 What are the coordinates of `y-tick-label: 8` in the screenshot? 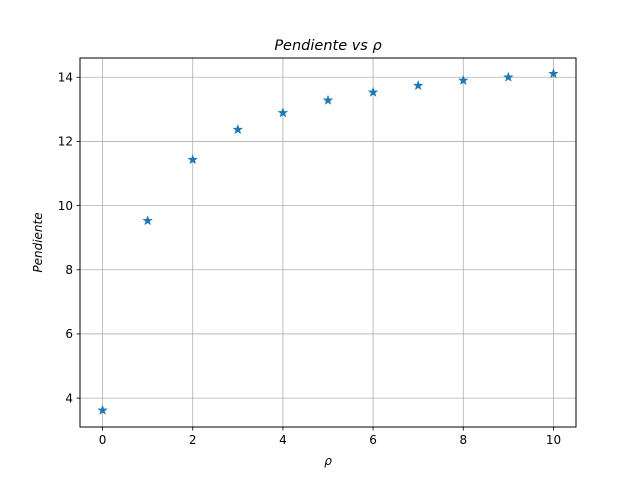 It's located at (69, 270).